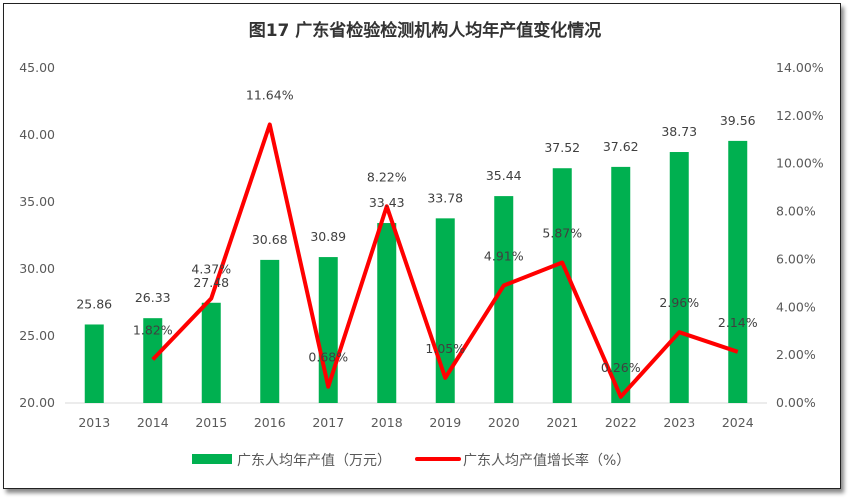  I want to click on bar-data-label: 37.52, so click(562, 147).